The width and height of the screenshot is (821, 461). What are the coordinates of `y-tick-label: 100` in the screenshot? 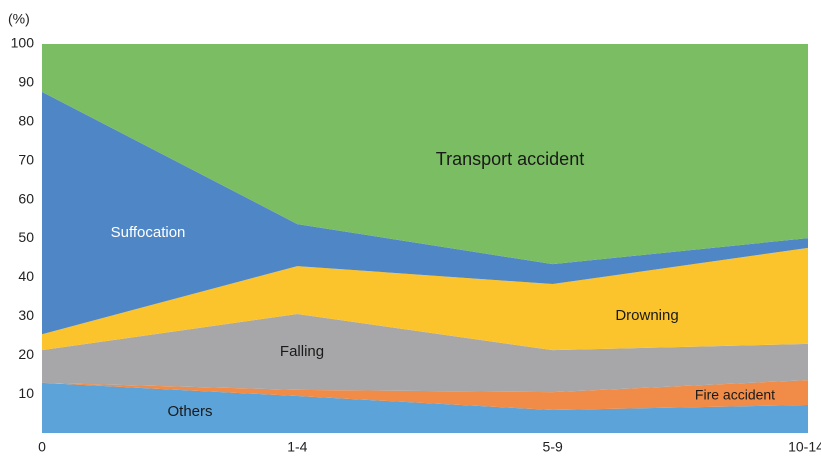 It's located at (23, 43).